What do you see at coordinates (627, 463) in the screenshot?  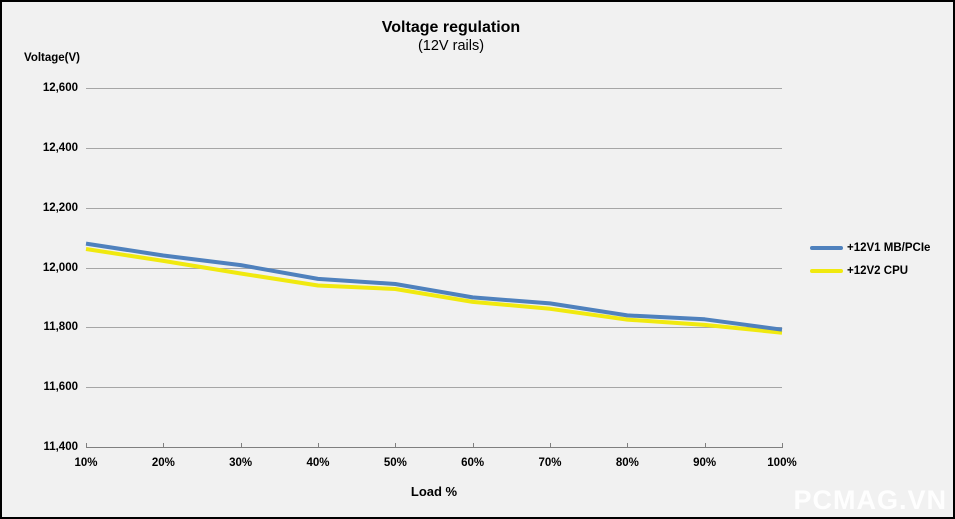 I see `x-tick-label: 80%` at bounding box center [627, 463].